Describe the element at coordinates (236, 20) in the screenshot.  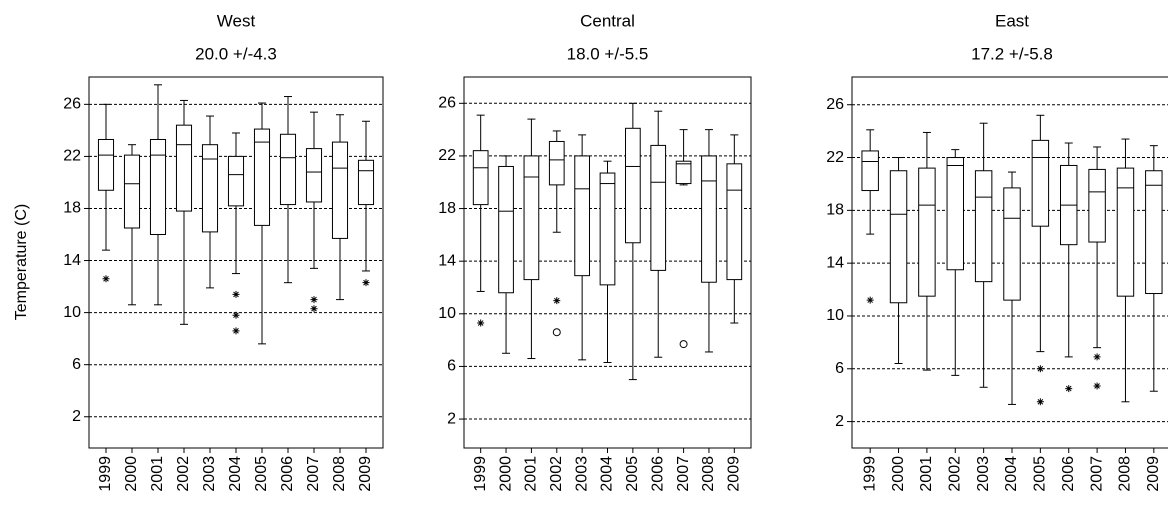
I see `panel-title: West` at that location.